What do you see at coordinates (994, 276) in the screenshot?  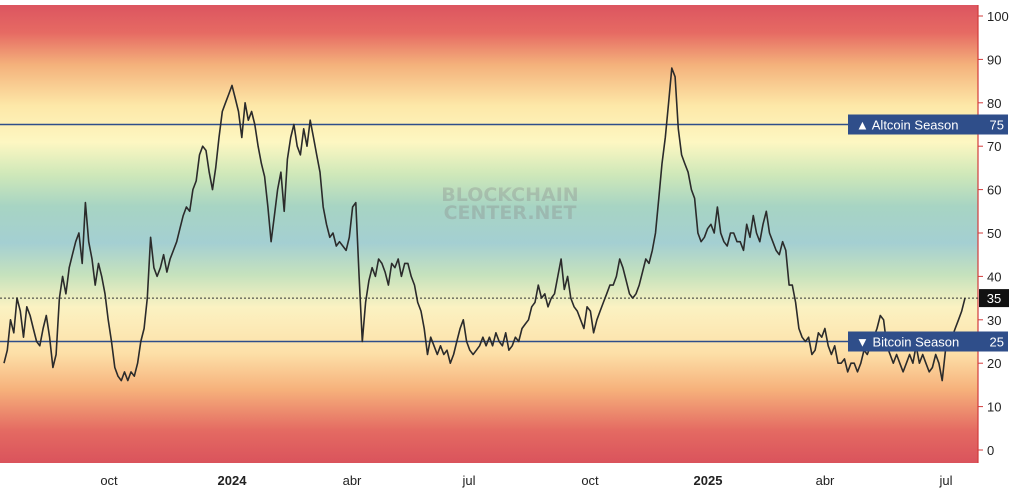 I see `y-tick-label: 40` at bounding box center [994, 276].